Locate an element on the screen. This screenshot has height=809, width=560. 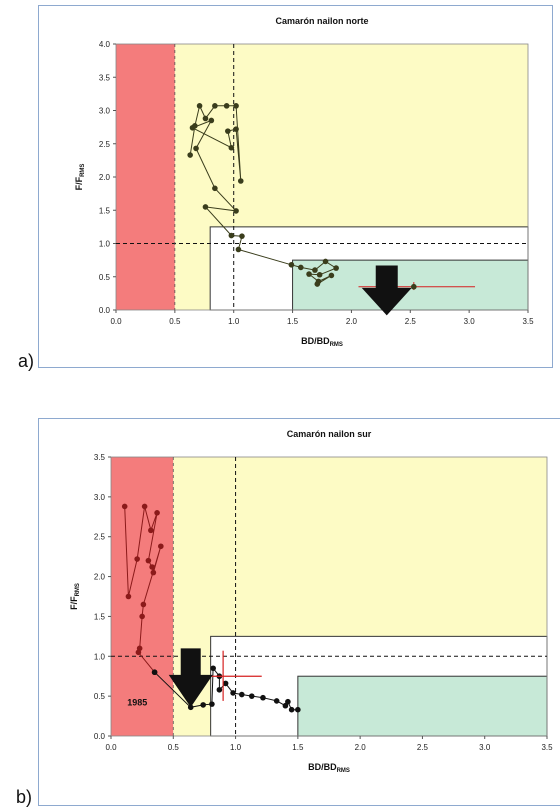
chart-b-x-axis-label: BD/BDRMS is located at coordinates (329, 768).